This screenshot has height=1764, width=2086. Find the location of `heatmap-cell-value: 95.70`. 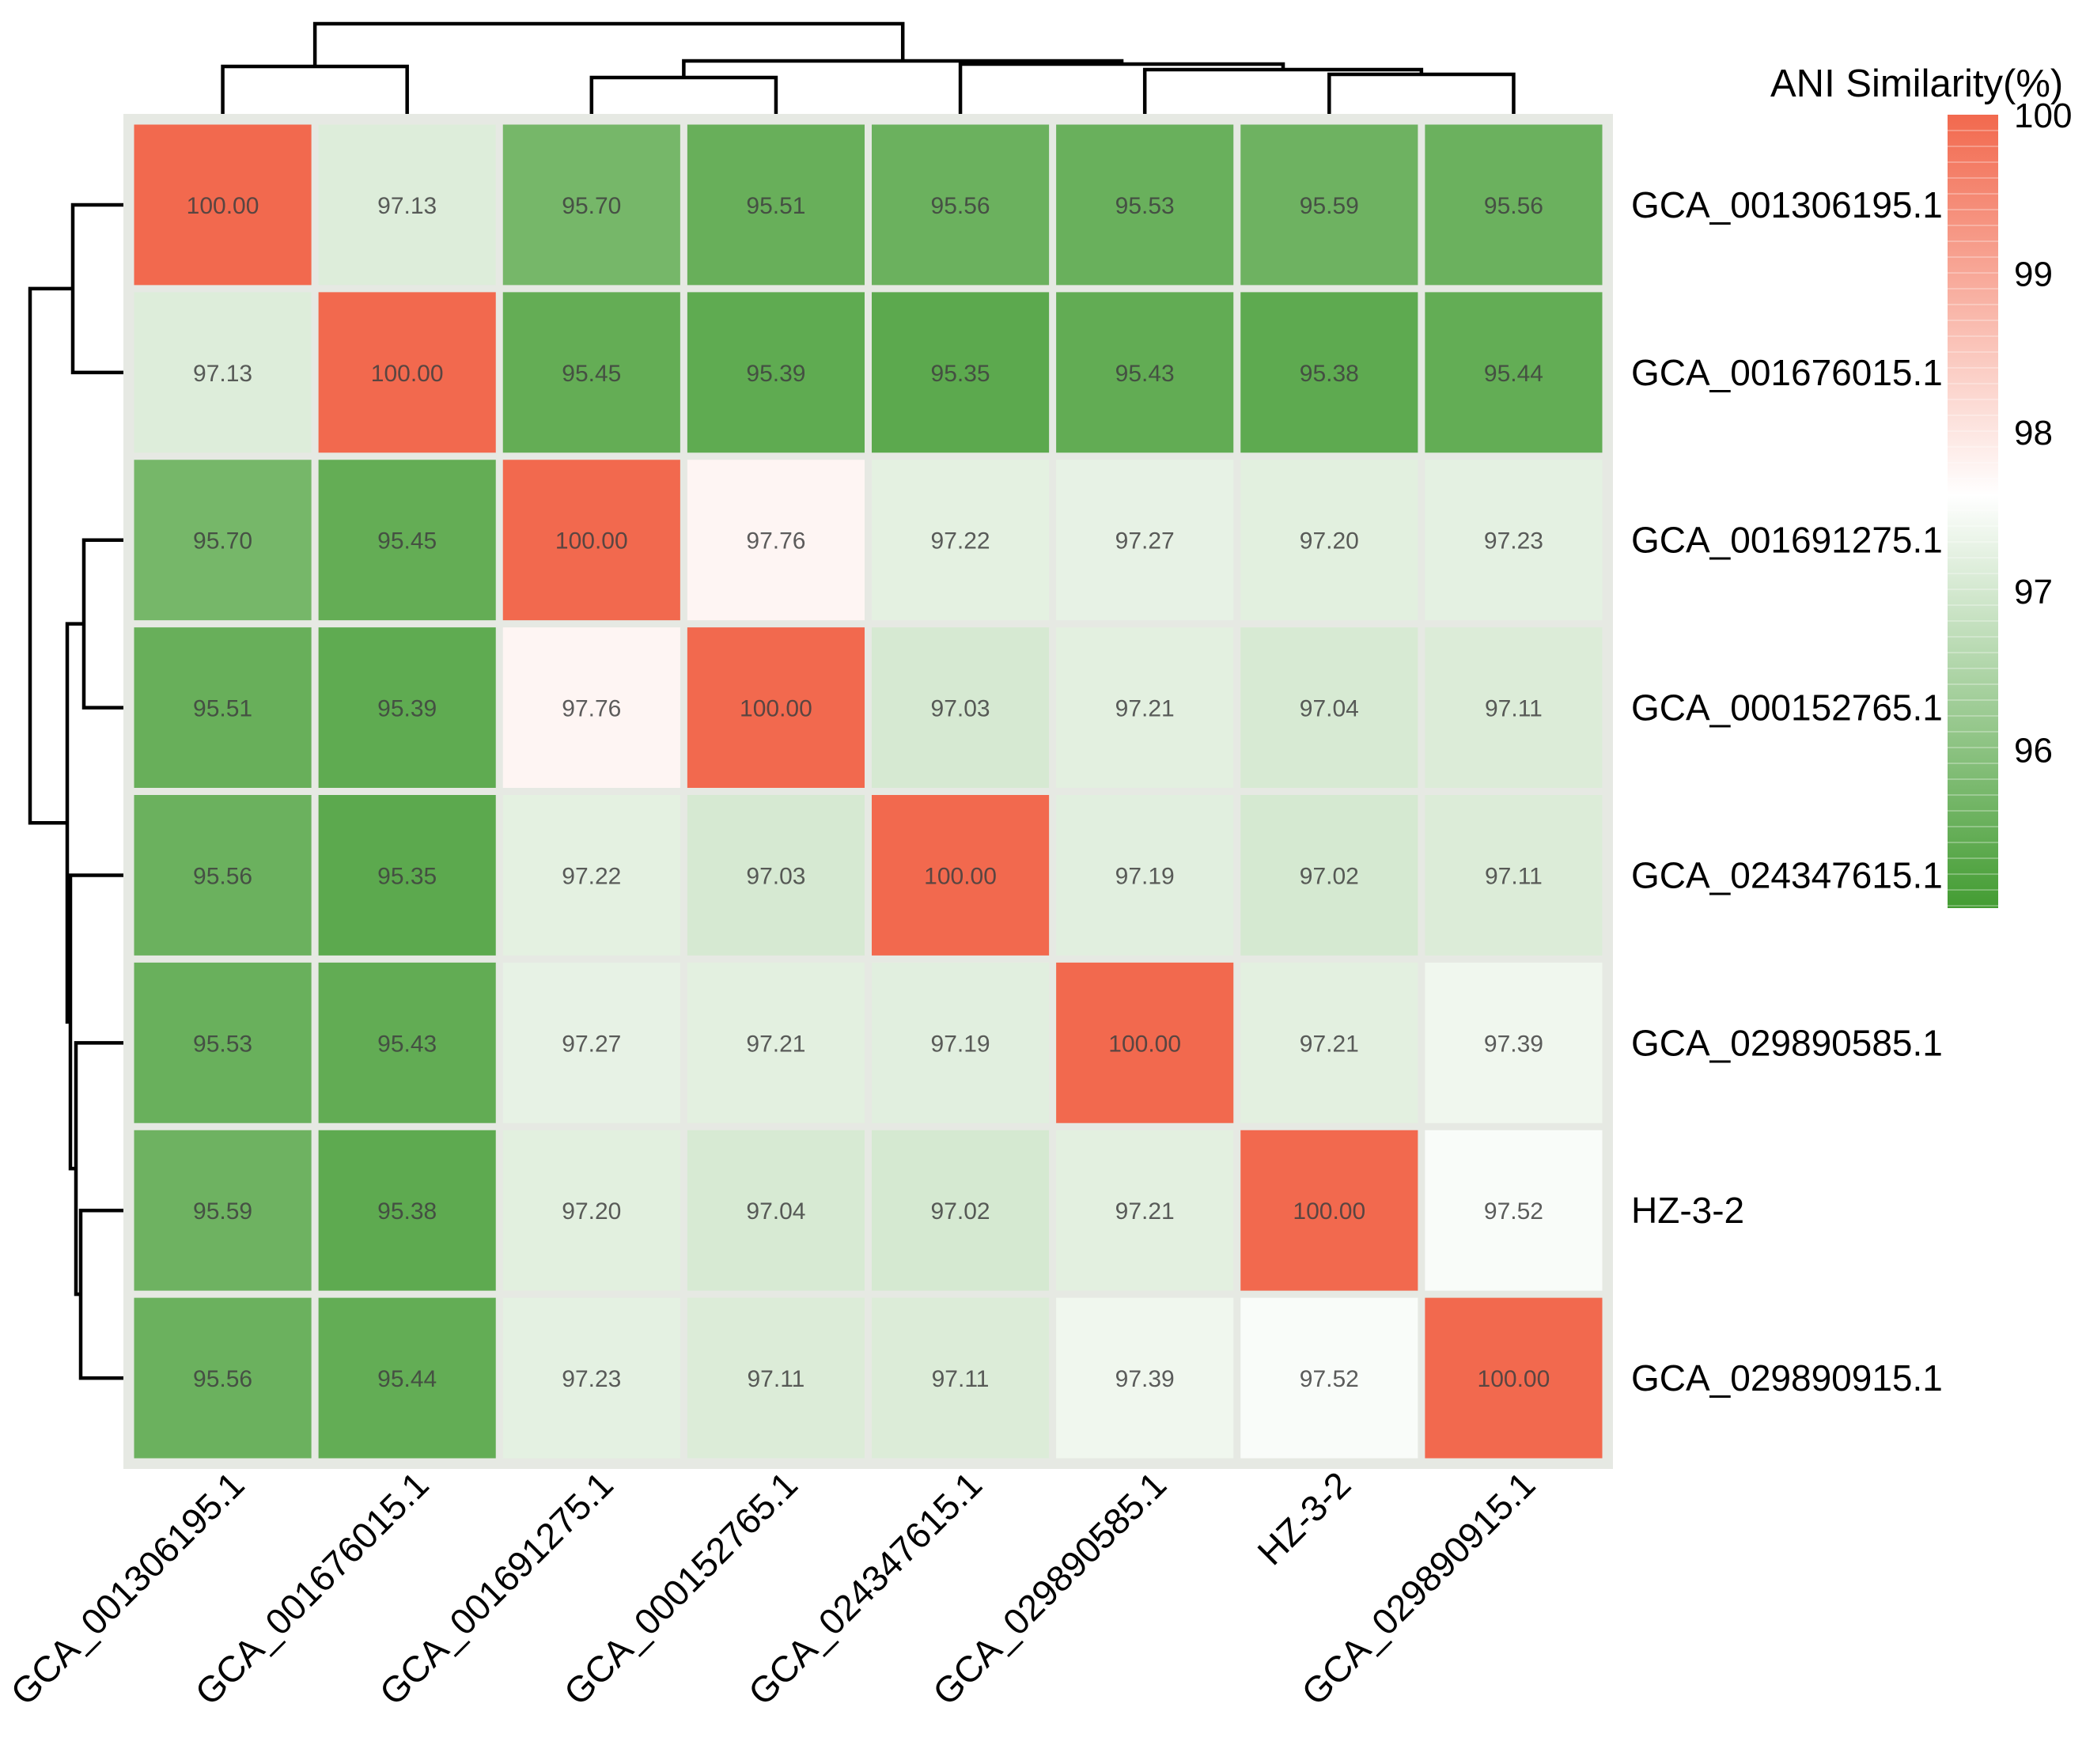

heatmap-cell-value: 95.70 is located at coordinates (222, 541).